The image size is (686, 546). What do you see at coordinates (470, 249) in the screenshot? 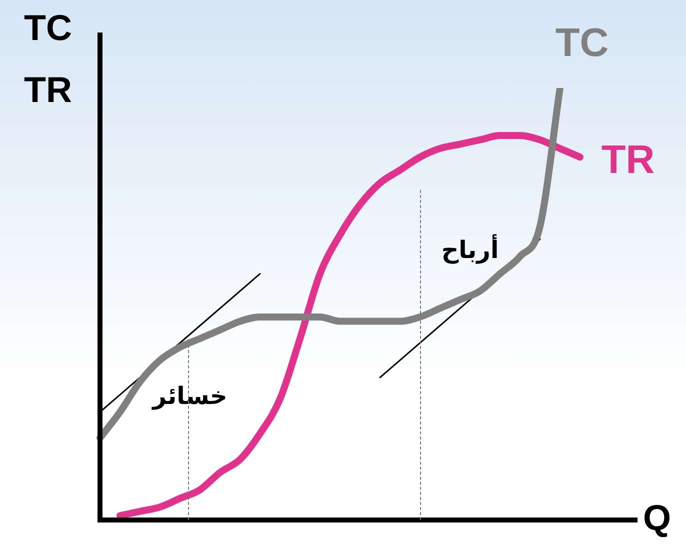
I see `annotation: أرباح` at bounding box center [470, 249].